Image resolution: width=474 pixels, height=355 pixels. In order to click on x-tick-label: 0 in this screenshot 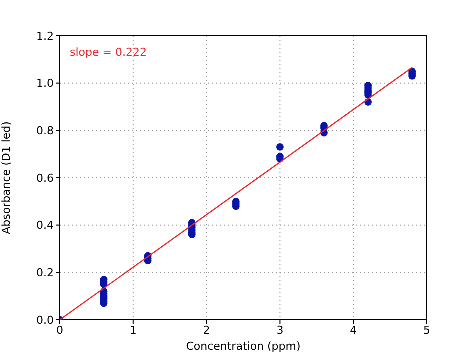, I will do `click(60, 330)`.